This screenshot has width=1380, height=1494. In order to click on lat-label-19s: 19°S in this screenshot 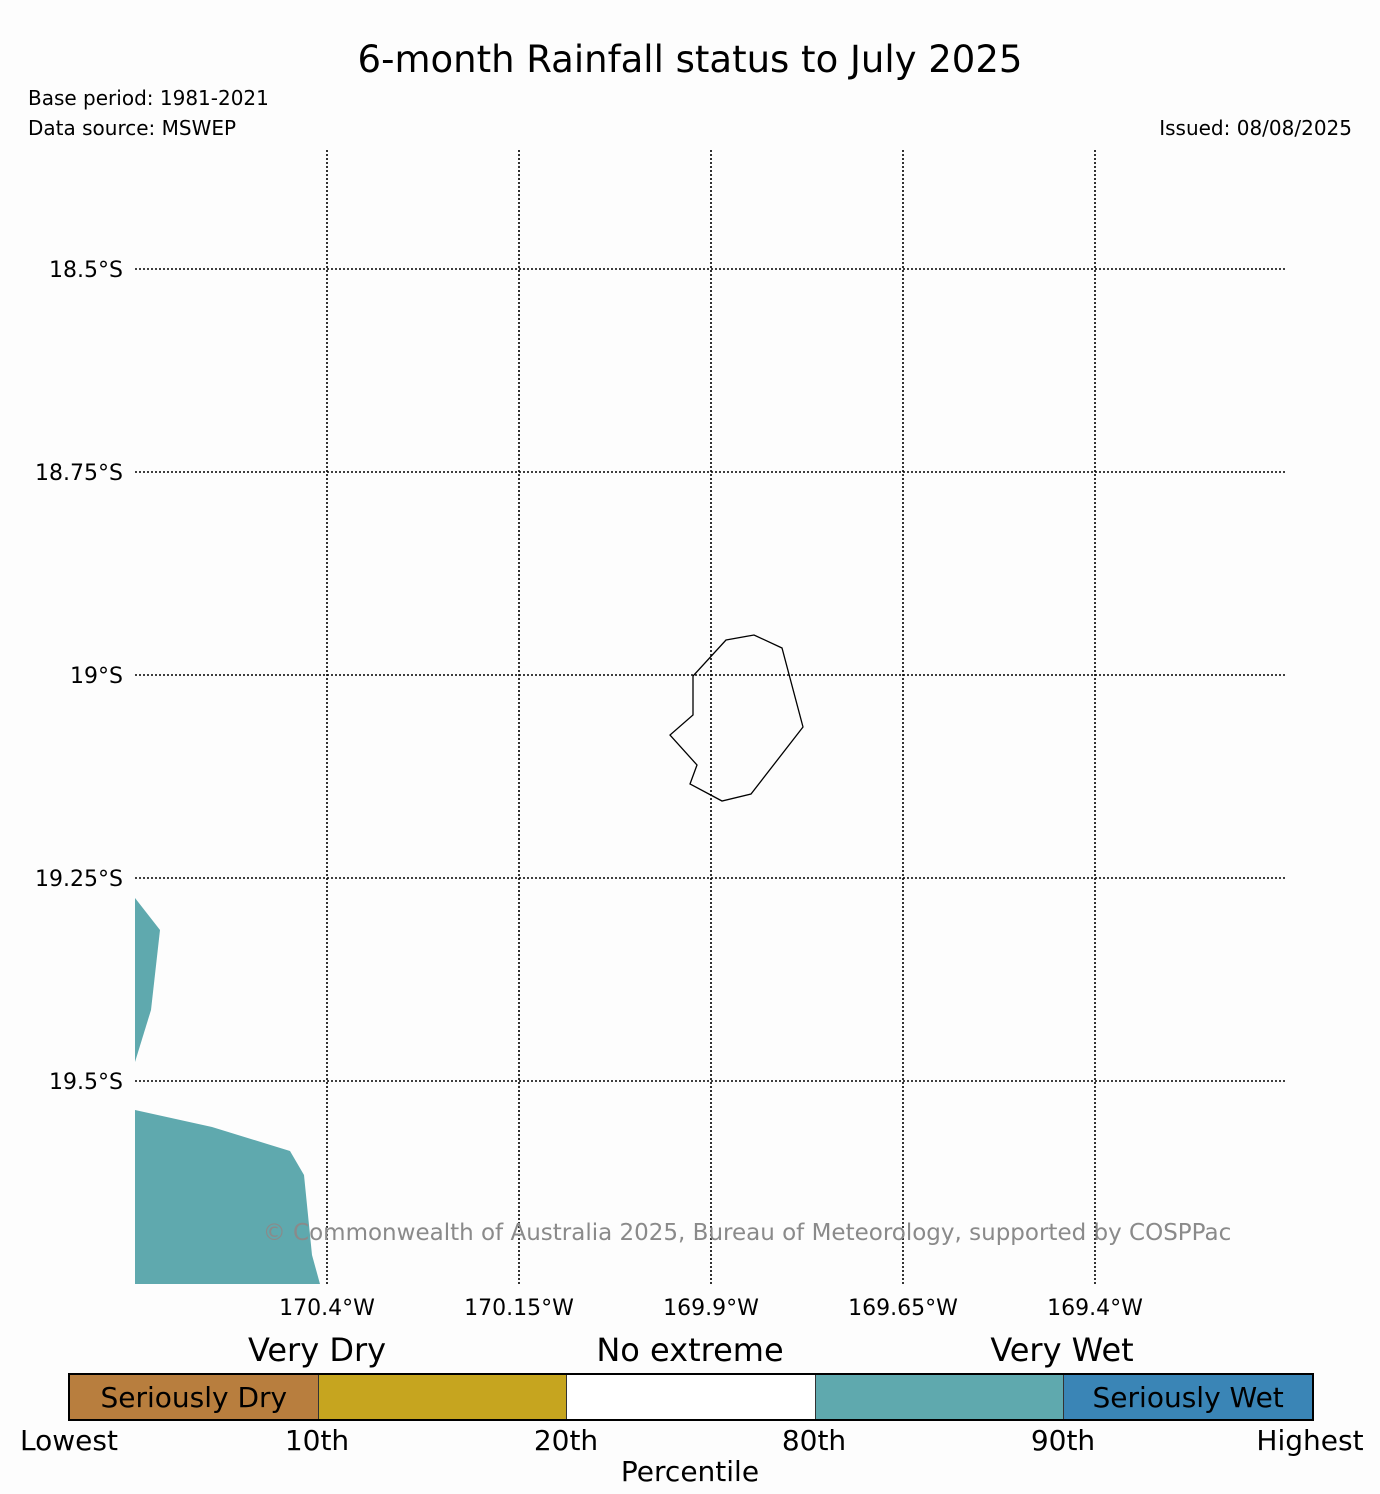, I will do `click(96, 676)`.